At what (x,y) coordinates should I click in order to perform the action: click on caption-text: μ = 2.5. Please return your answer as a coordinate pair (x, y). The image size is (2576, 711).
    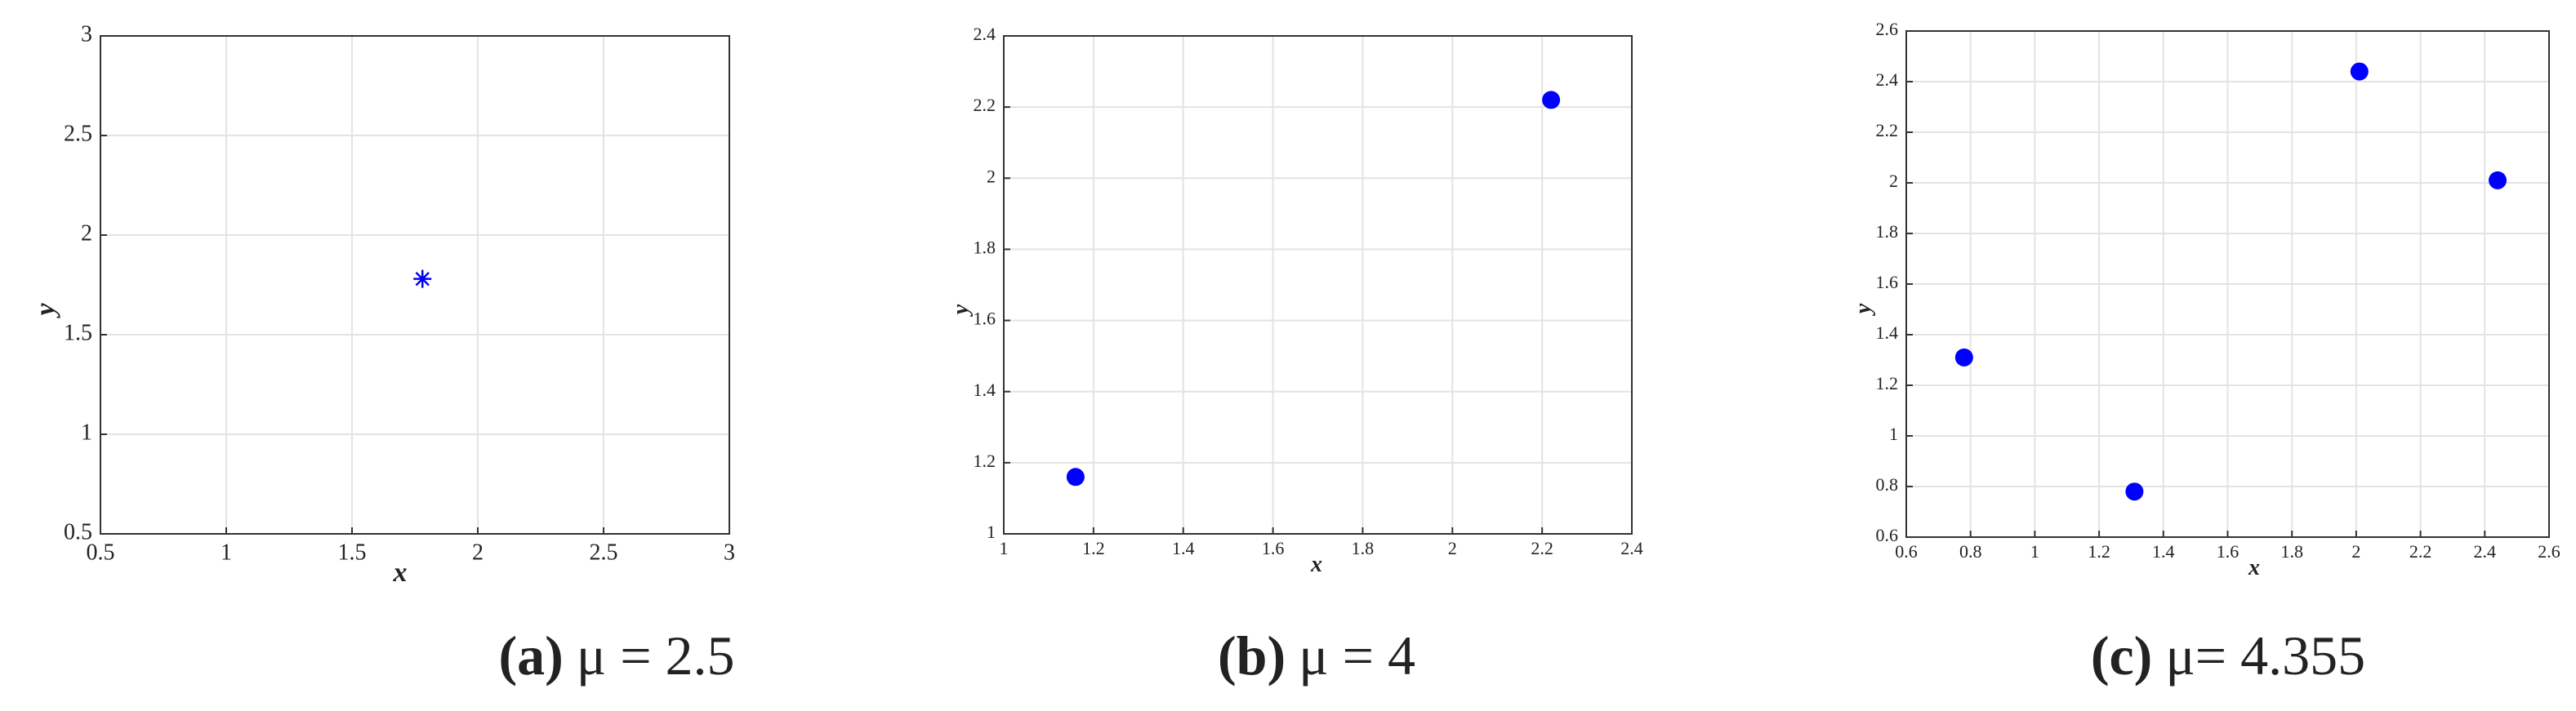
    Looking at the image, I should click on (656, 655).